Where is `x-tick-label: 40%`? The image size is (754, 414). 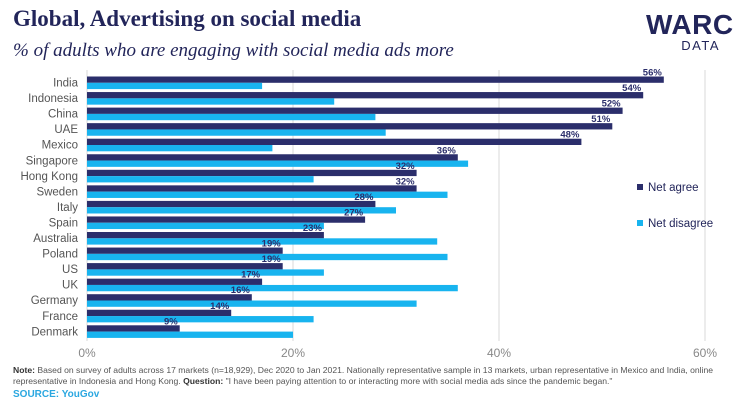 x-tick-label: 40% is located at coordinates (499, 353).